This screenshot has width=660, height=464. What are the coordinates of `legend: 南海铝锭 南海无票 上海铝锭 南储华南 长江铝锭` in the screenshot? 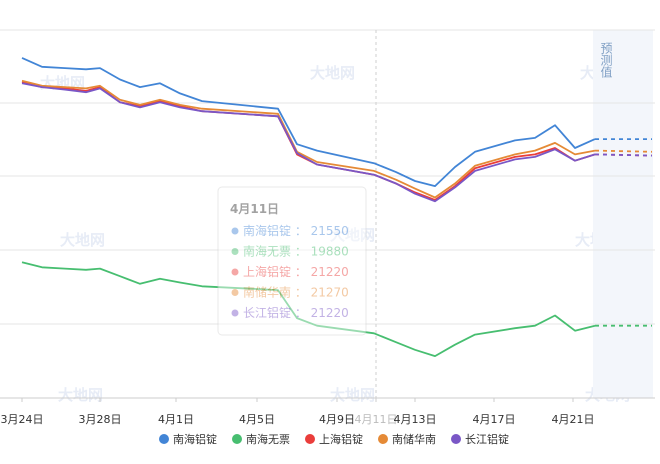 It's located at (334, 439).